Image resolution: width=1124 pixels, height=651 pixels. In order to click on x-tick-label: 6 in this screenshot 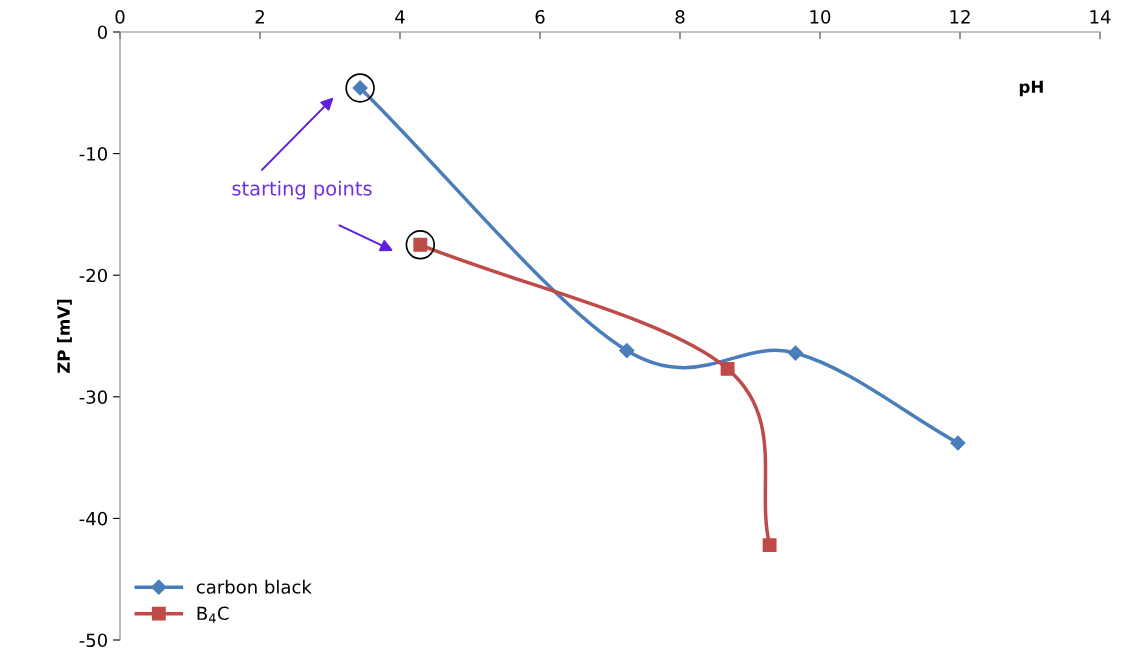, I will do `click(540, 16)`.